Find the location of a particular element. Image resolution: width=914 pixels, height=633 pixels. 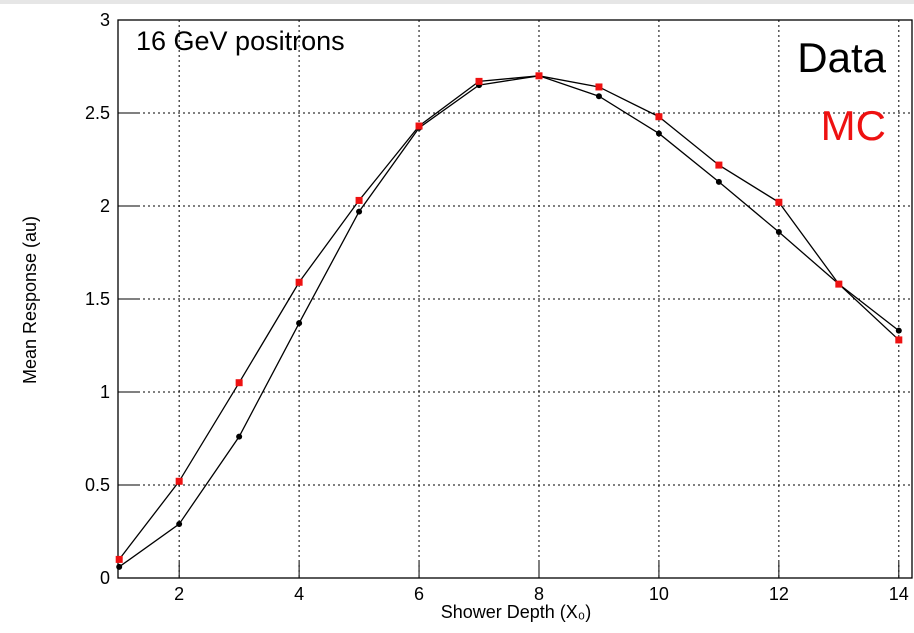

y-tick-label: 2.5 is located at coordinates (97, 113).